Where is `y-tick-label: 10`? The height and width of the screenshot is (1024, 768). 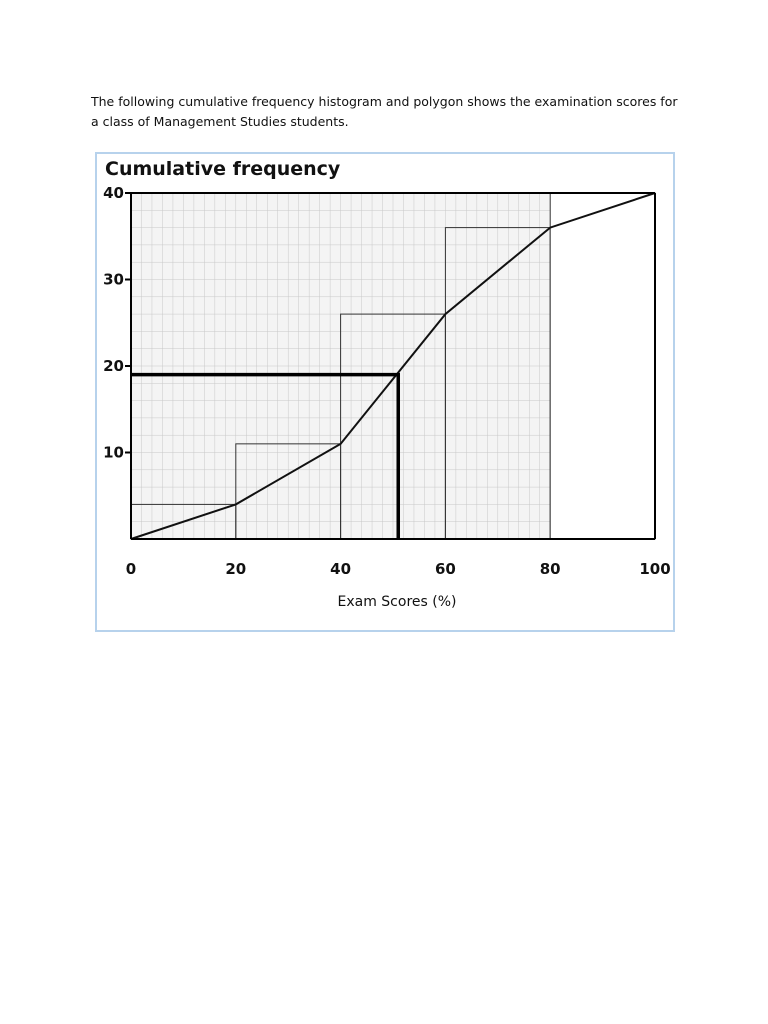
y-tick-label: 10 is located at coordinates (113, 453).